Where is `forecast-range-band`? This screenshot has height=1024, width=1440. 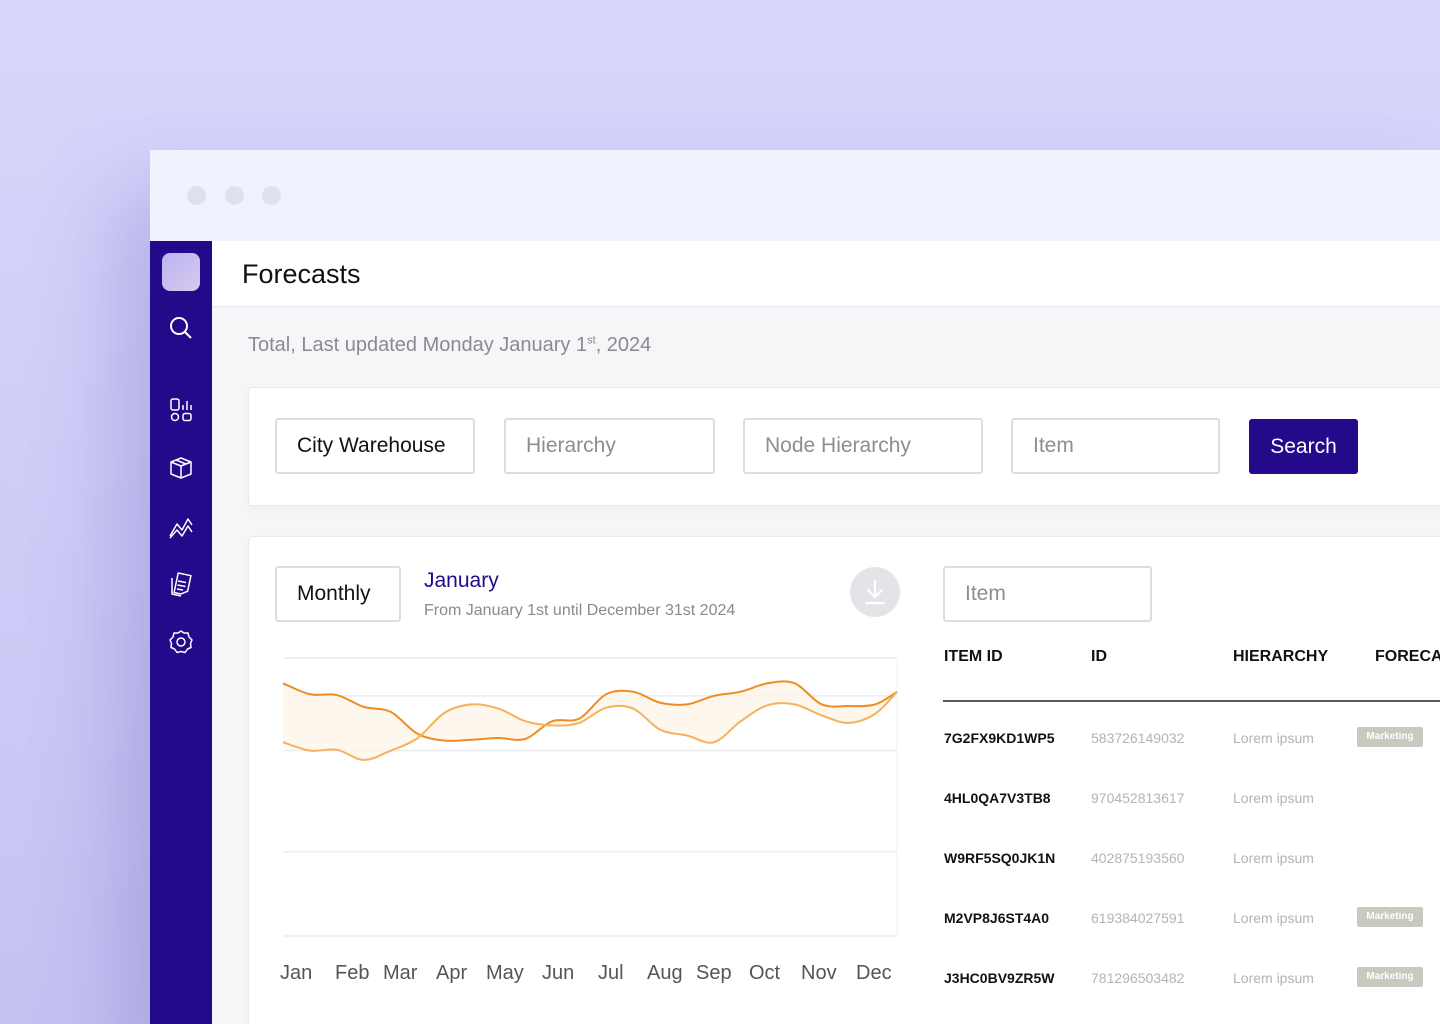
forecast-range-band is located at coordinates (590, 720).